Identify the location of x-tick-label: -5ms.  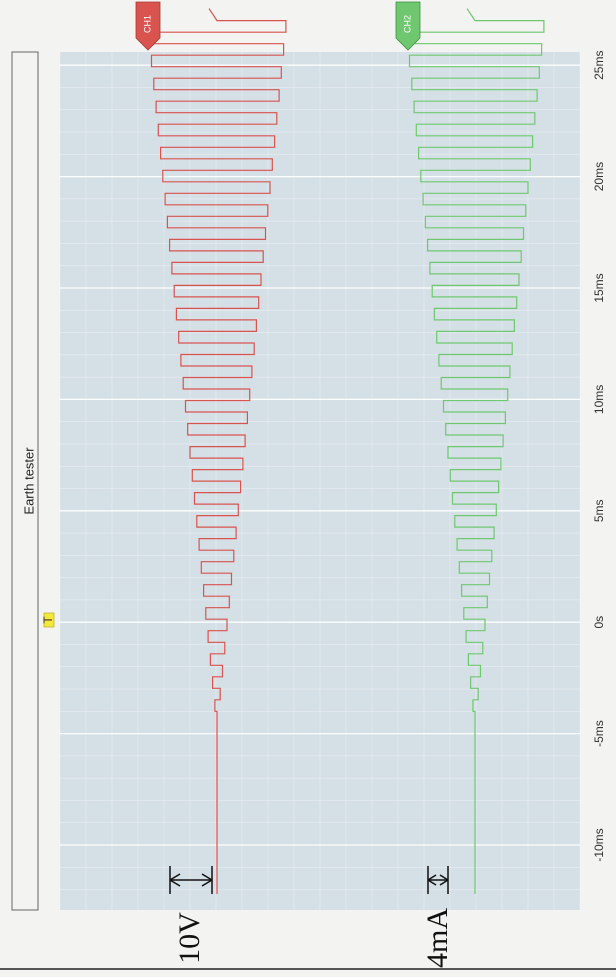
(599, 733).